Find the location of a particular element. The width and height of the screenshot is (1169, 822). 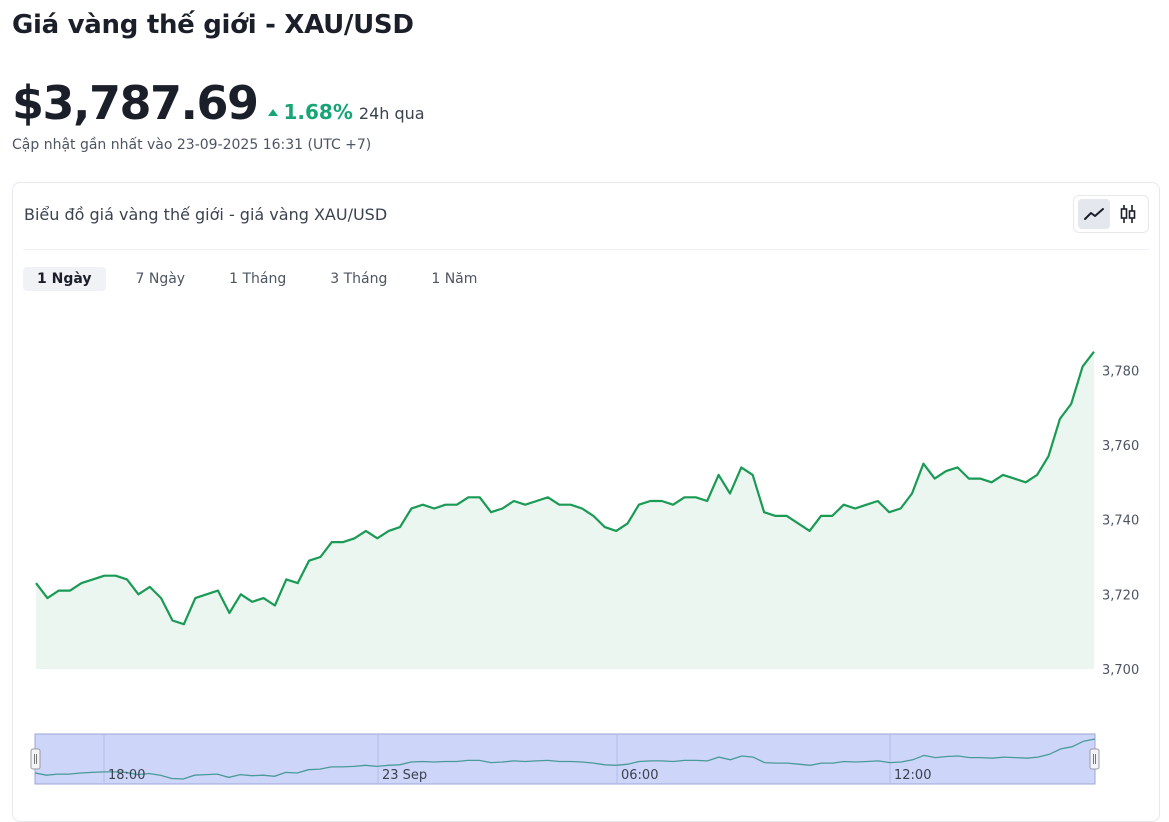

y-tick-label: 3,700 is located at coordinates (1120, 670).